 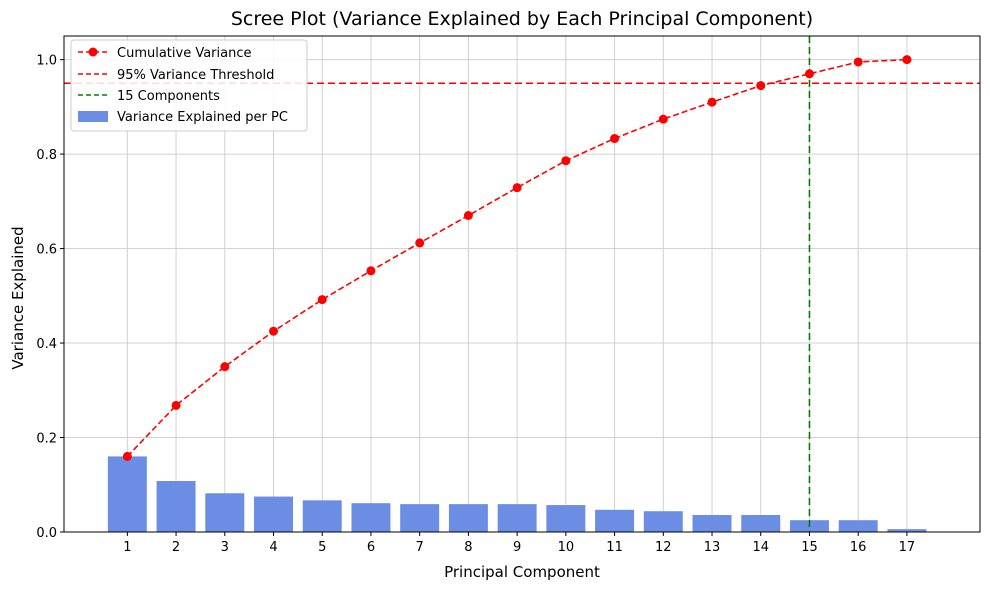 I want to click on x-tick-label: 11, so click(x=614, y=547).